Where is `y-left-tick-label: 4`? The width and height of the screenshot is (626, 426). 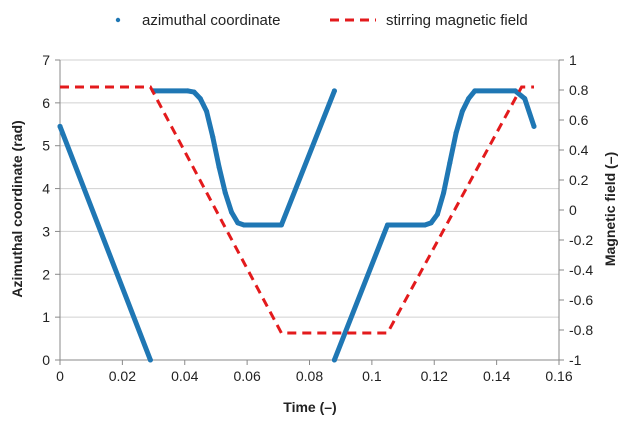
y-left-tick-label: 4 is located at coordinates (46, 189).